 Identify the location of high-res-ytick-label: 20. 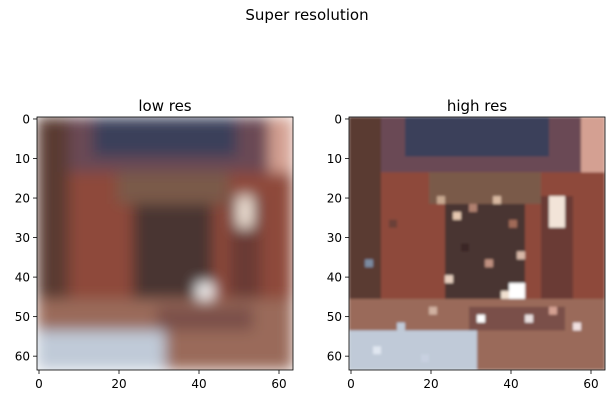
(334, 199).